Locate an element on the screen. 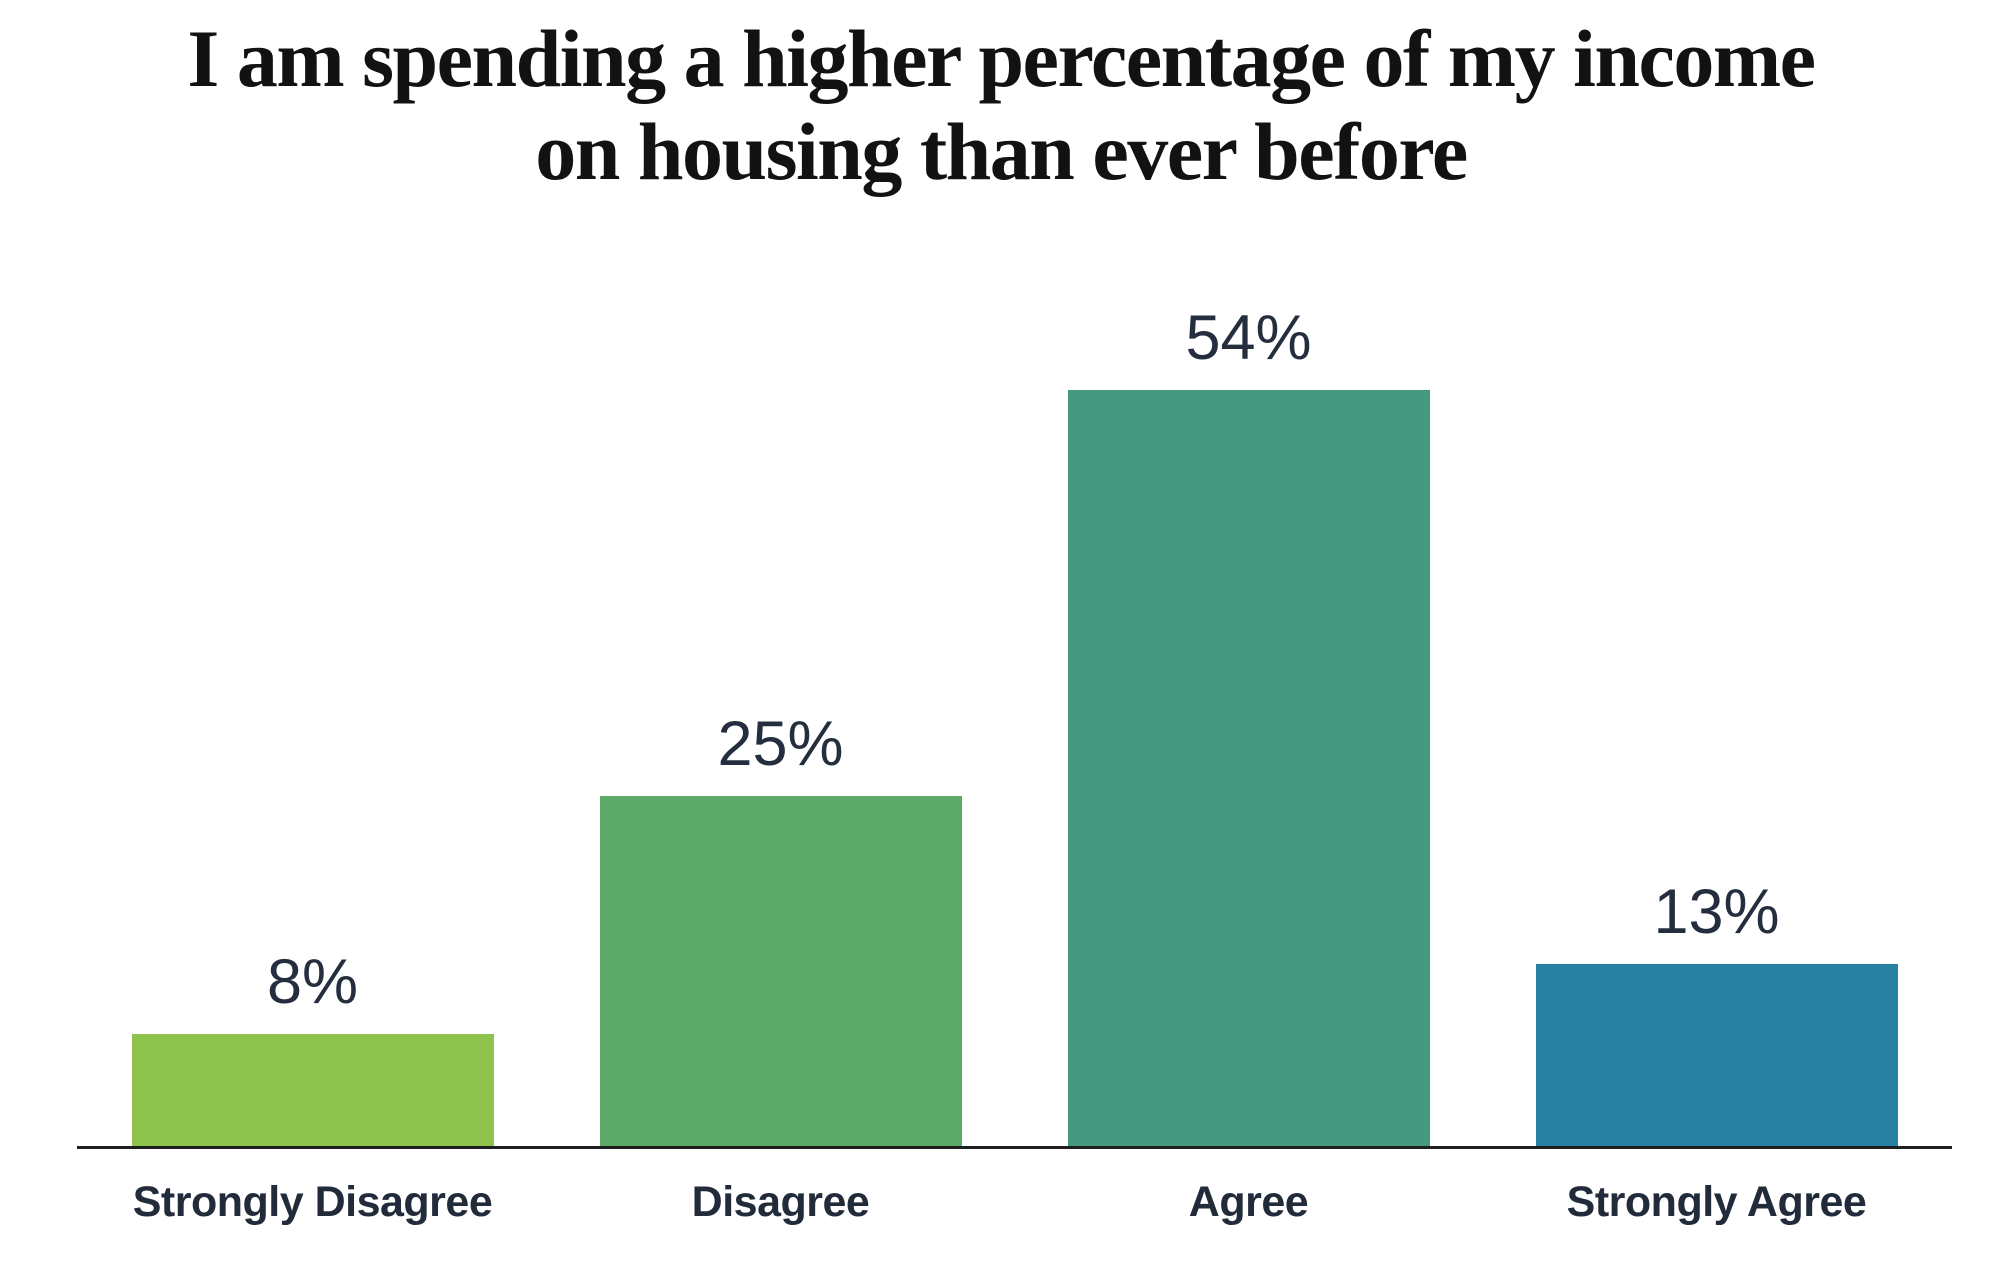 This screenshot has width=2002, height=1280. bar-value-label: 25% is located at coordinates (780, 744).